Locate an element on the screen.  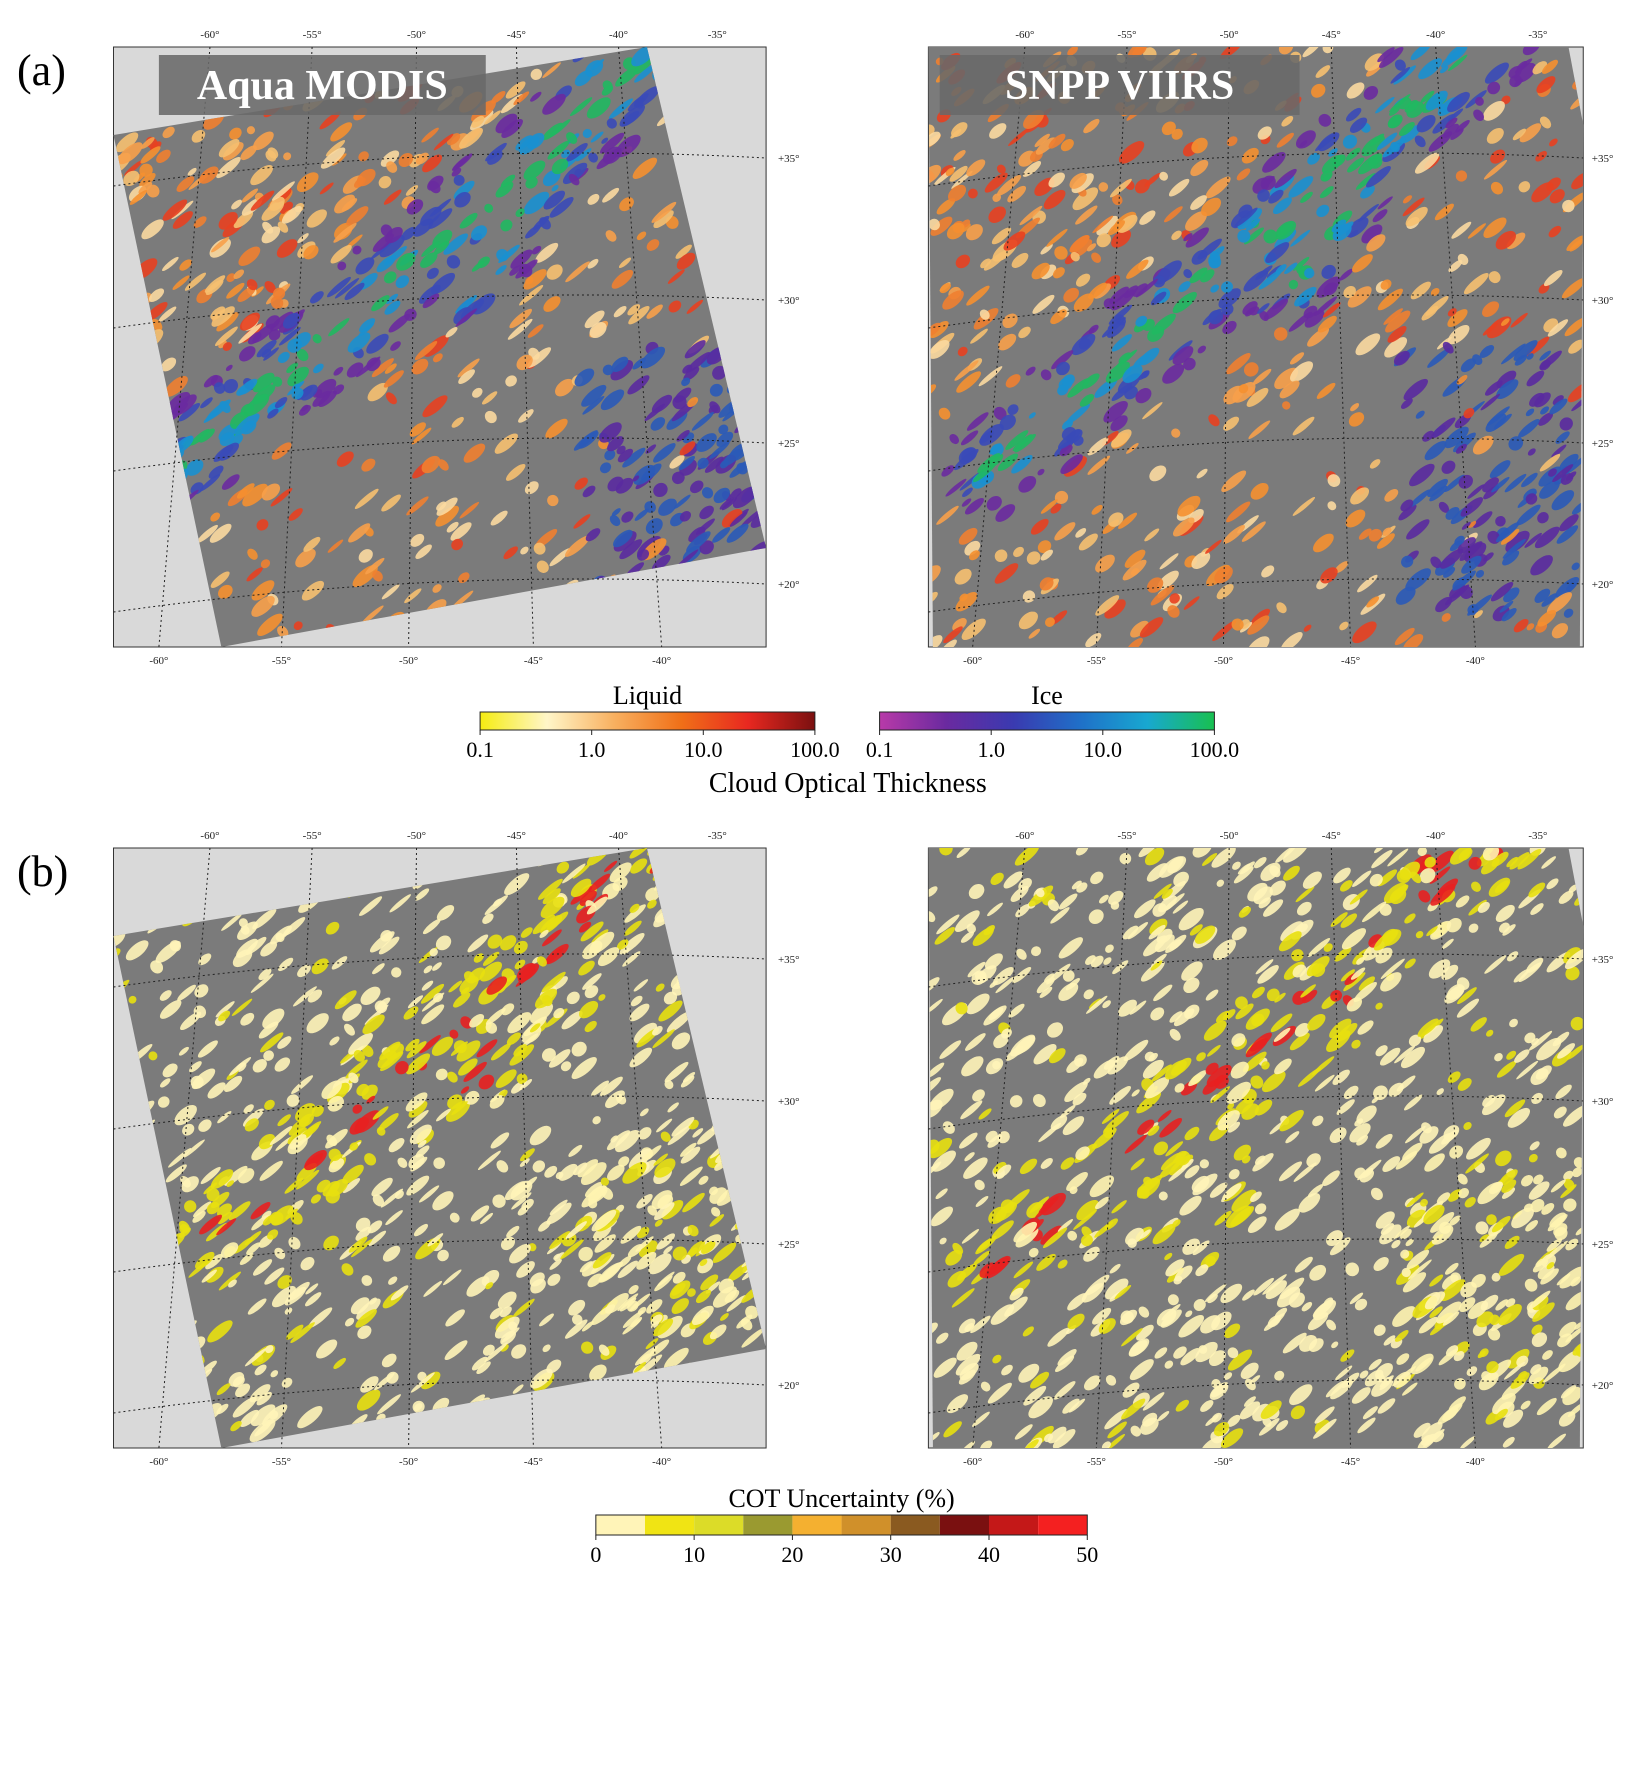
lon-label: -60° is located at coordinates (158, 1462).